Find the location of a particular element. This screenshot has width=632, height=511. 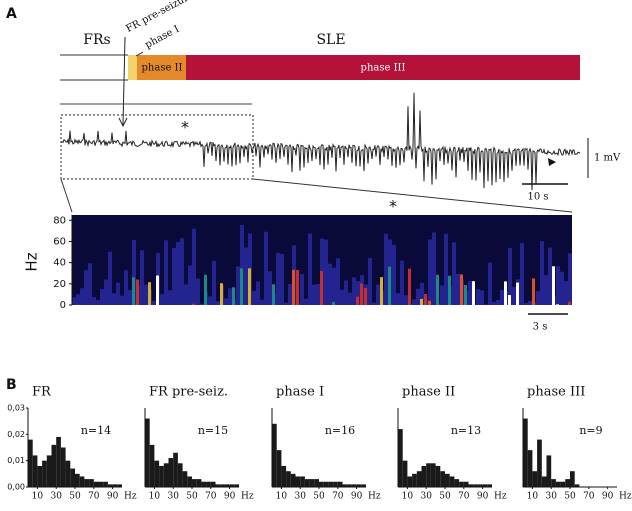

chart-title: phase I is located at coordinates (300, 392).